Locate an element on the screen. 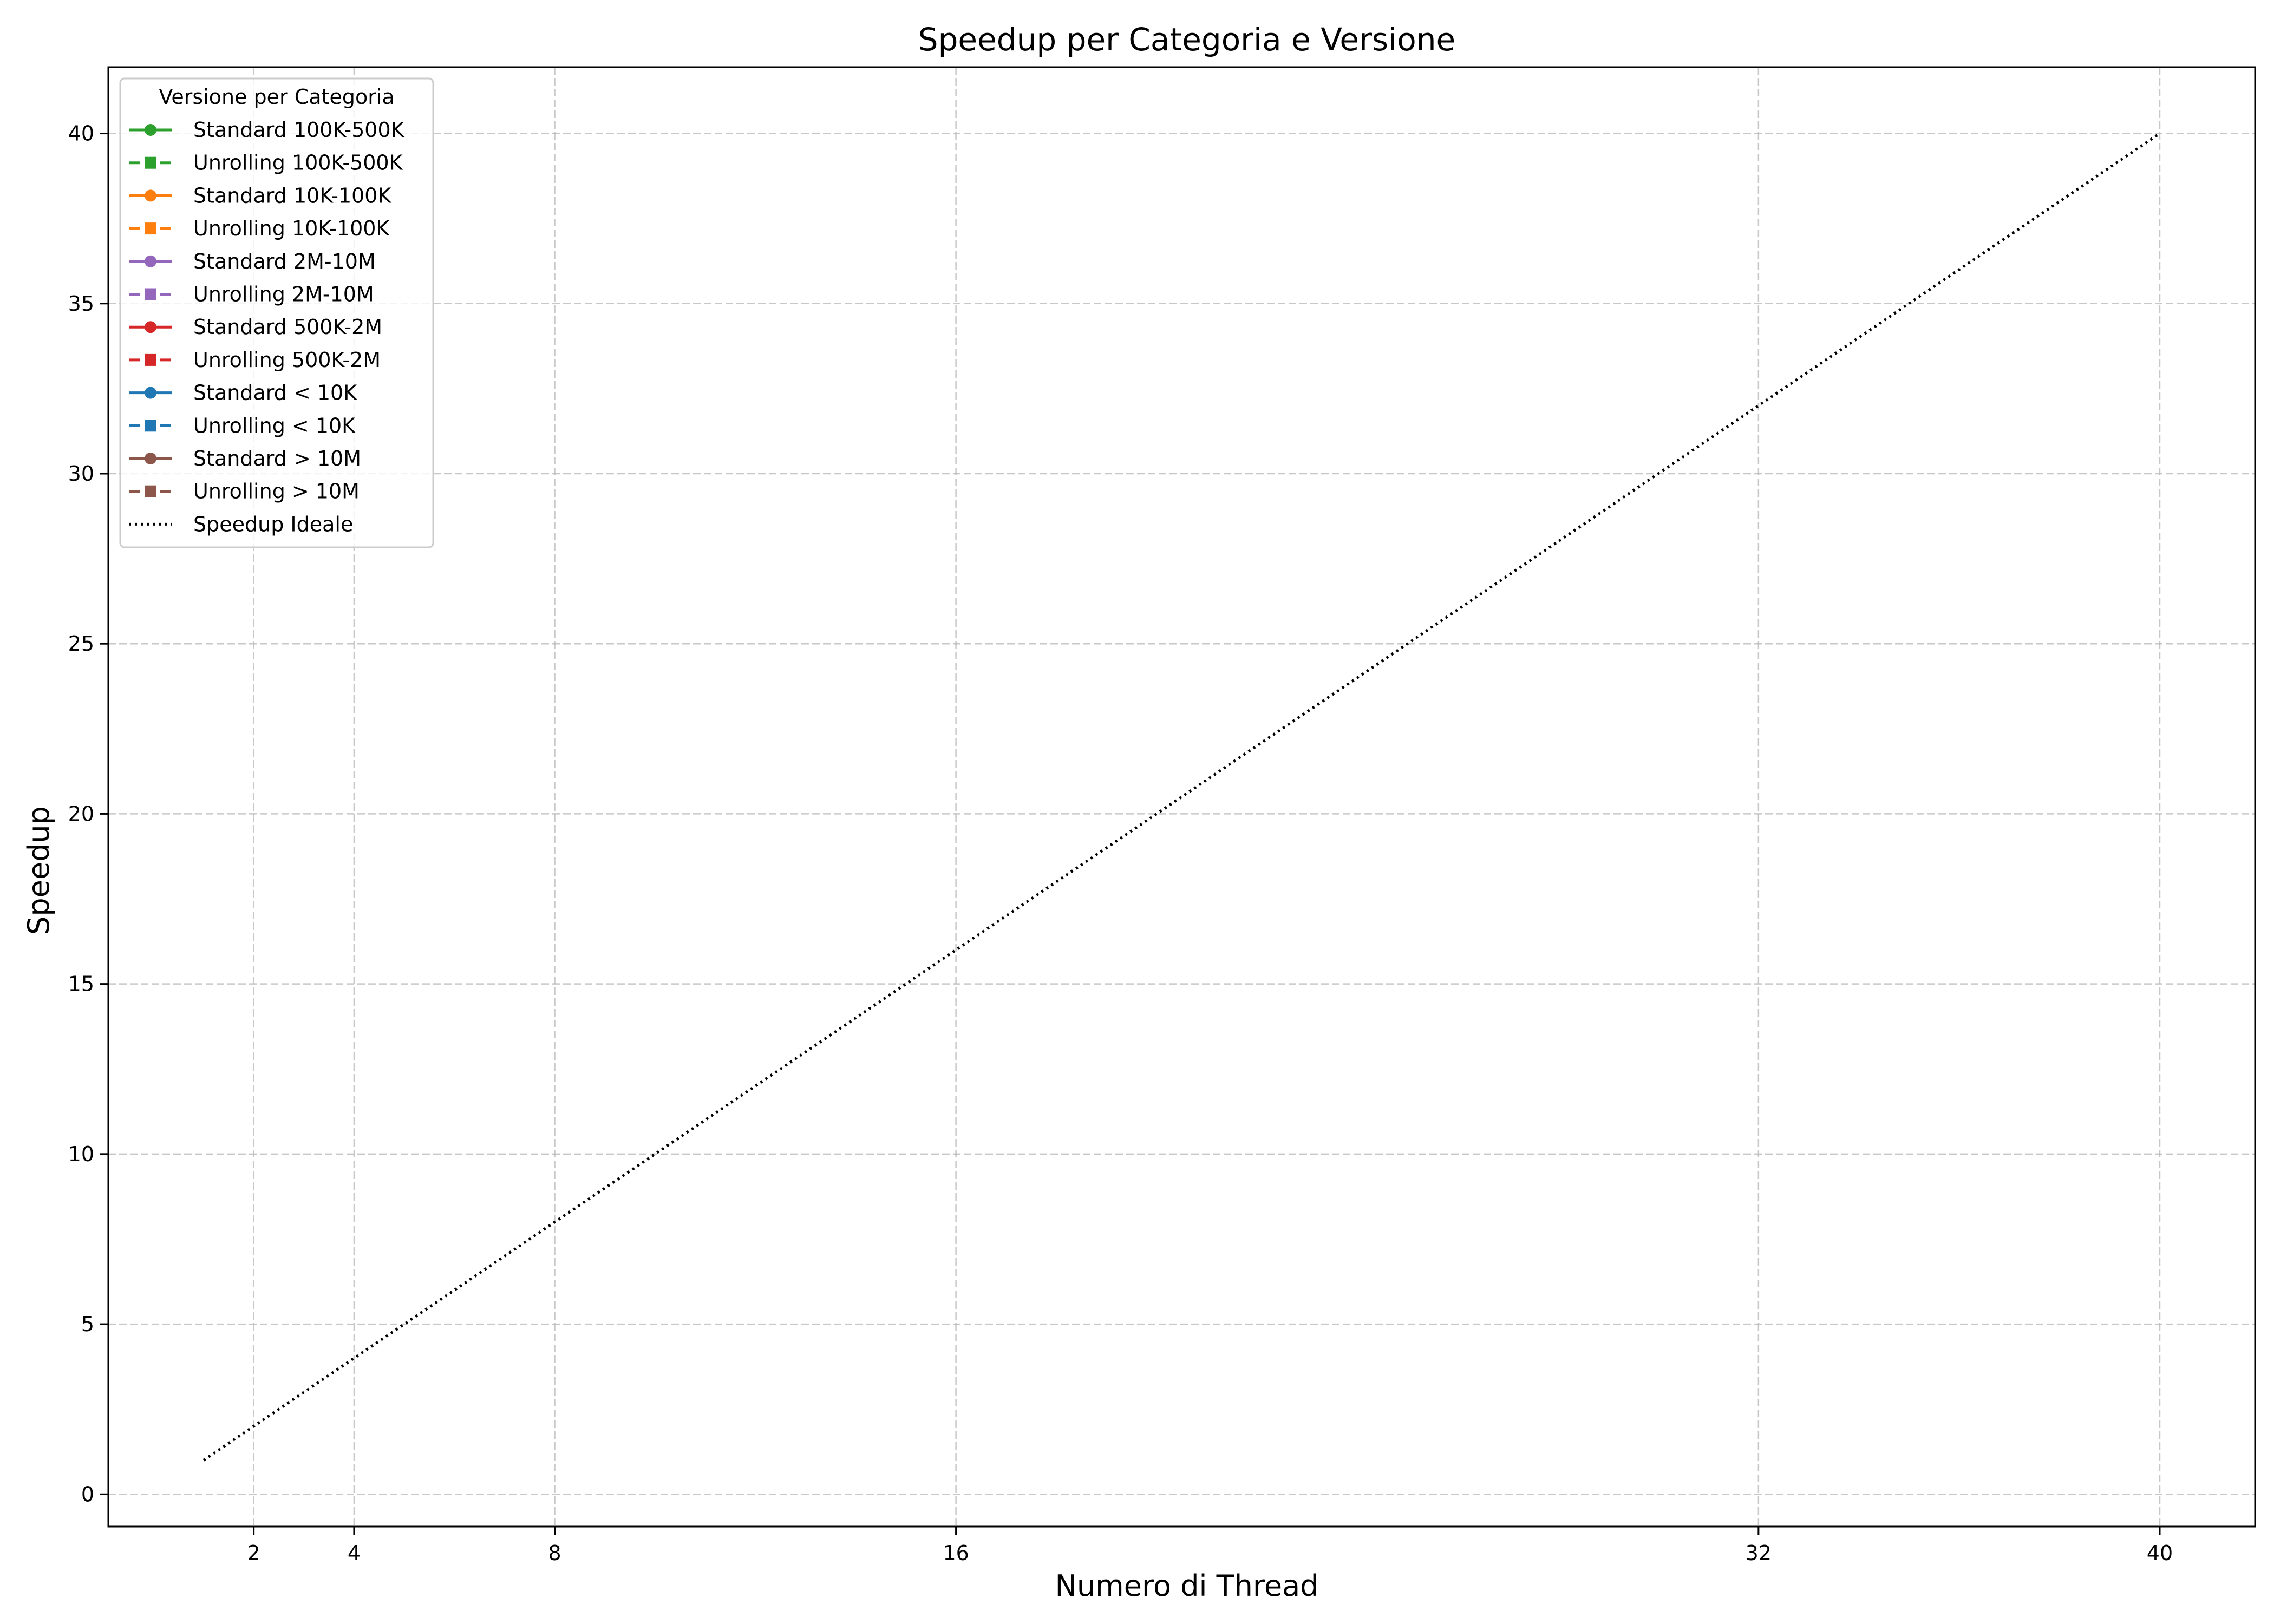 The width and height of the screenshot is (2274, 1624). chart-title: Speedup per Categoria e Versione is located at coordinates (1186, 39).